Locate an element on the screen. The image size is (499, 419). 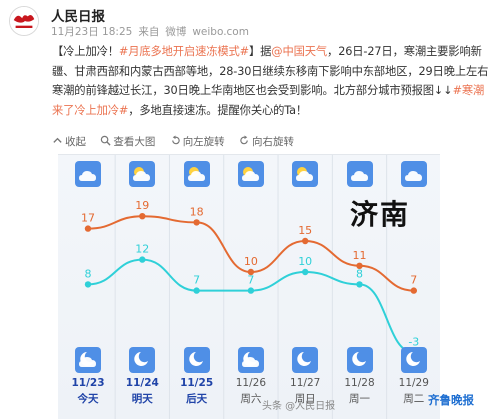
date-label: 11/25 is located at coordinates (197, 383).